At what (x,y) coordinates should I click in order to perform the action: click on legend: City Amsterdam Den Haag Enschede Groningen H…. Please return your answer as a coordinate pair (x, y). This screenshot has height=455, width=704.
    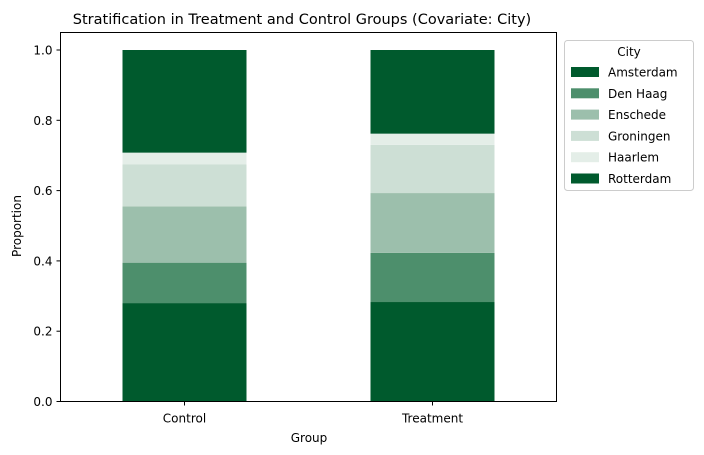
    Looking at the image, I should click on (629, 115).